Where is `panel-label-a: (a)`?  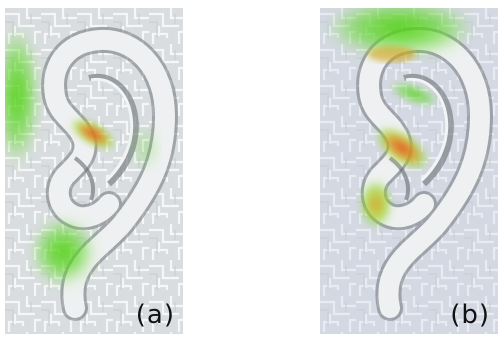 panel-label-a: (a) is located at coordinates (155, 315).